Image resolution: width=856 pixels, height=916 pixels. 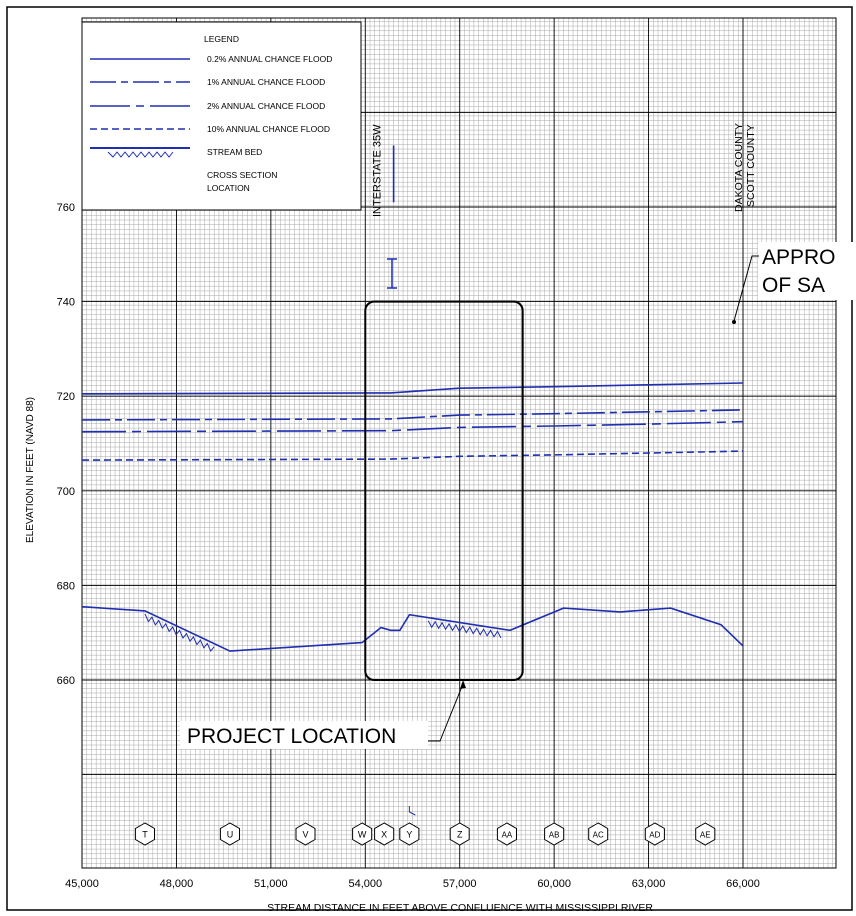 I want to click on cross-section-y-tick, so click(x=412, y=811).